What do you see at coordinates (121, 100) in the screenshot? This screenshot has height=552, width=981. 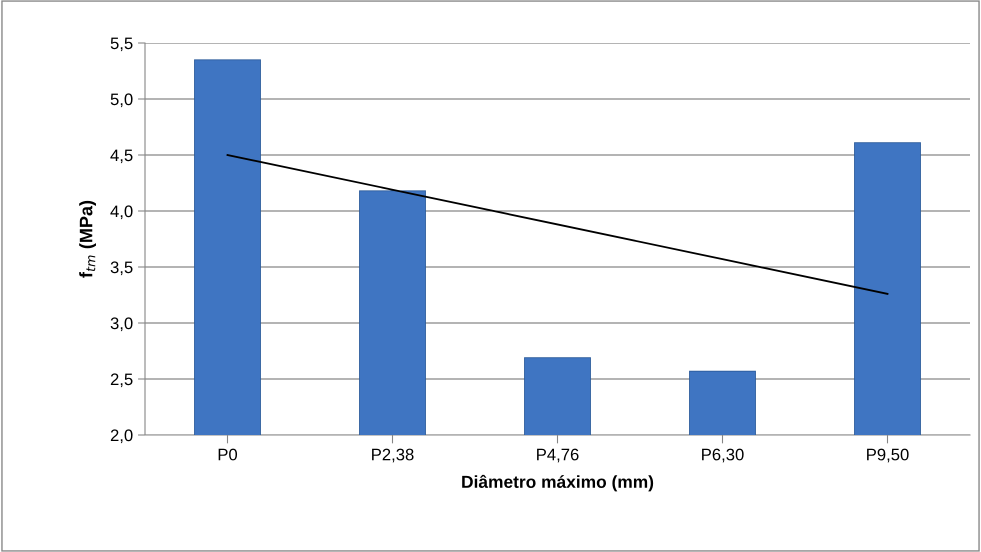 I see `y-tick-label: 5,0` at bounding box center [121, 100].